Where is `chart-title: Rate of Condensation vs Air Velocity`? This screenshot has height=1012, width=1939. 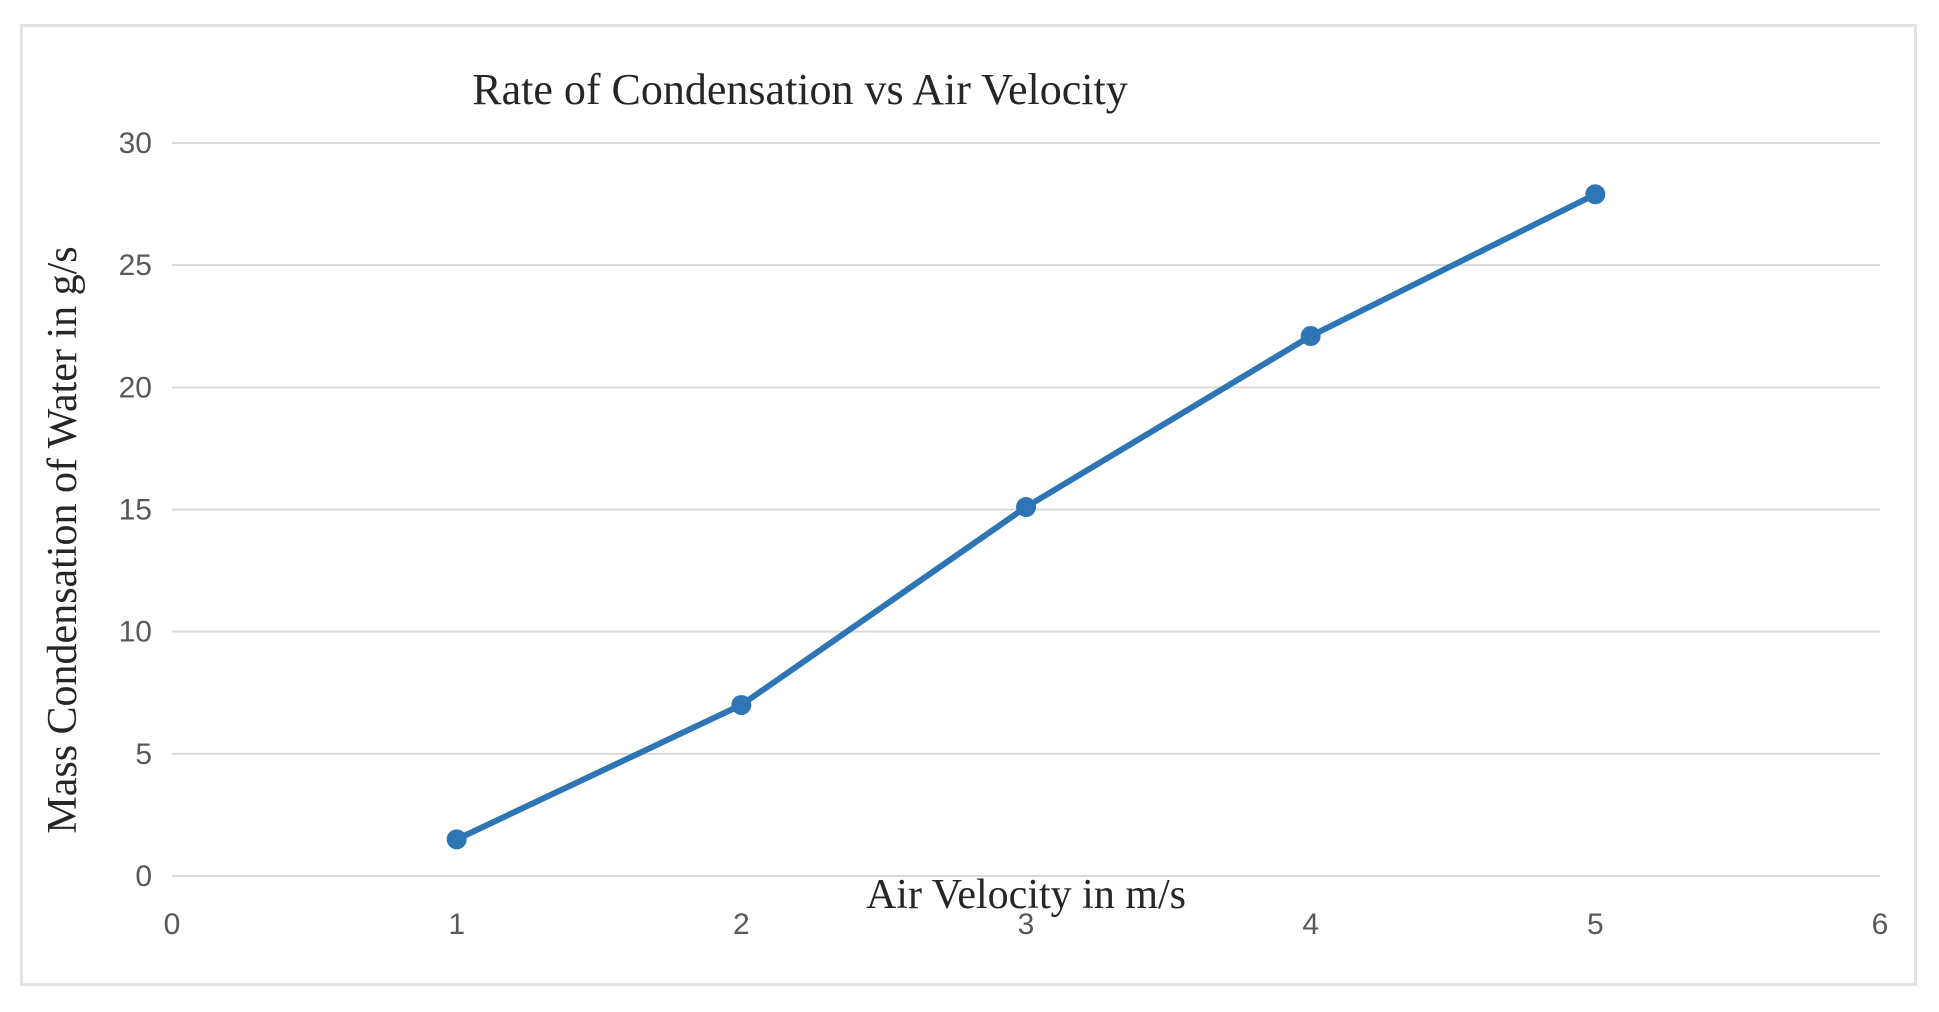
chart-title: Rate of Condensation vs Air Velocity is located at coordinates (799, 89).